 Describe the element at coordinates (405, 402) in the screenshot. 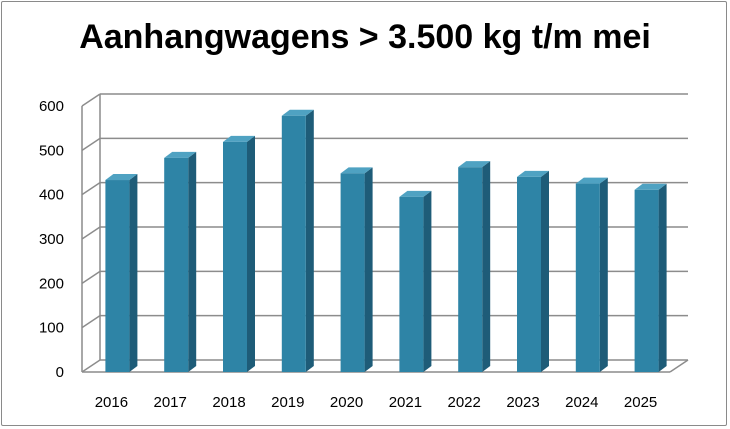

I see `x-tick-label: 2021` at that location.